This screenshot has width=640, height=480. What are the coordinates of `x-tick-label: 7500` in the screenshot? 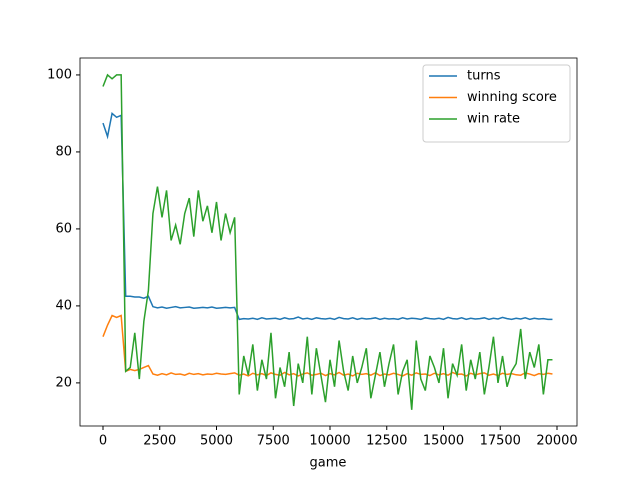 It's located at (273, 441).